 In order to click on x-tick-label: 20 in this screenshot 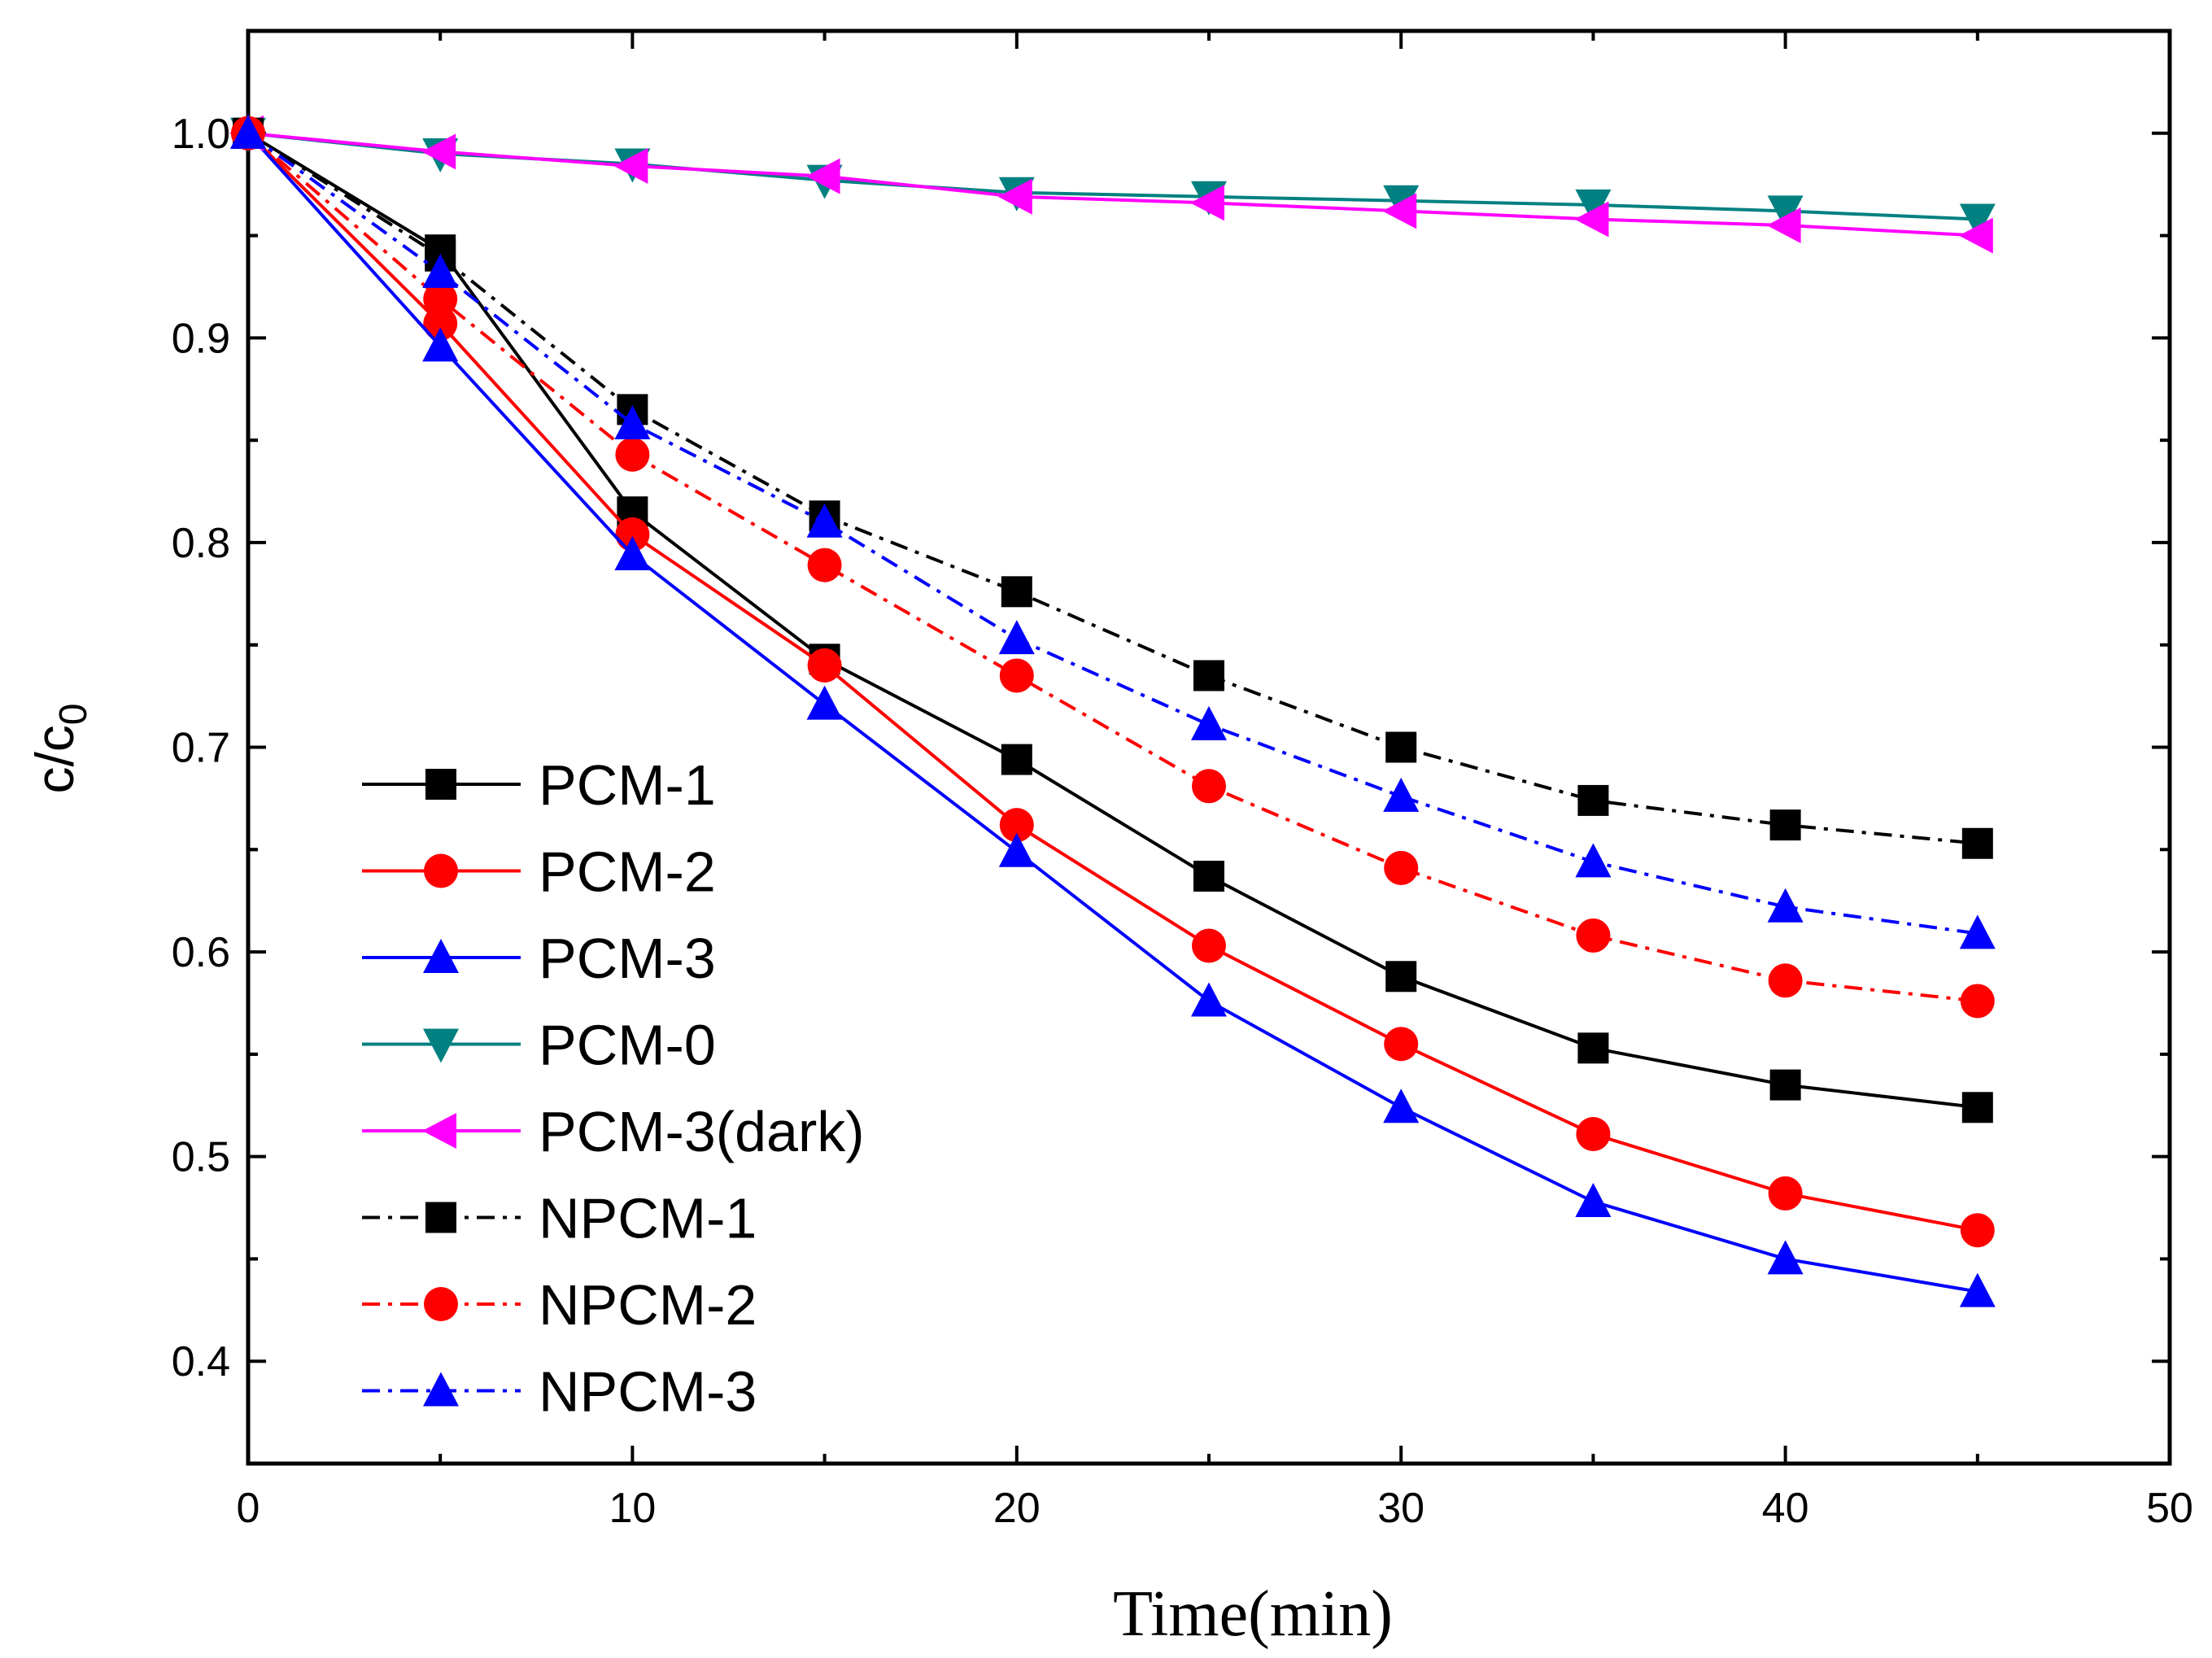, I will do `click(1017, 1509)`.